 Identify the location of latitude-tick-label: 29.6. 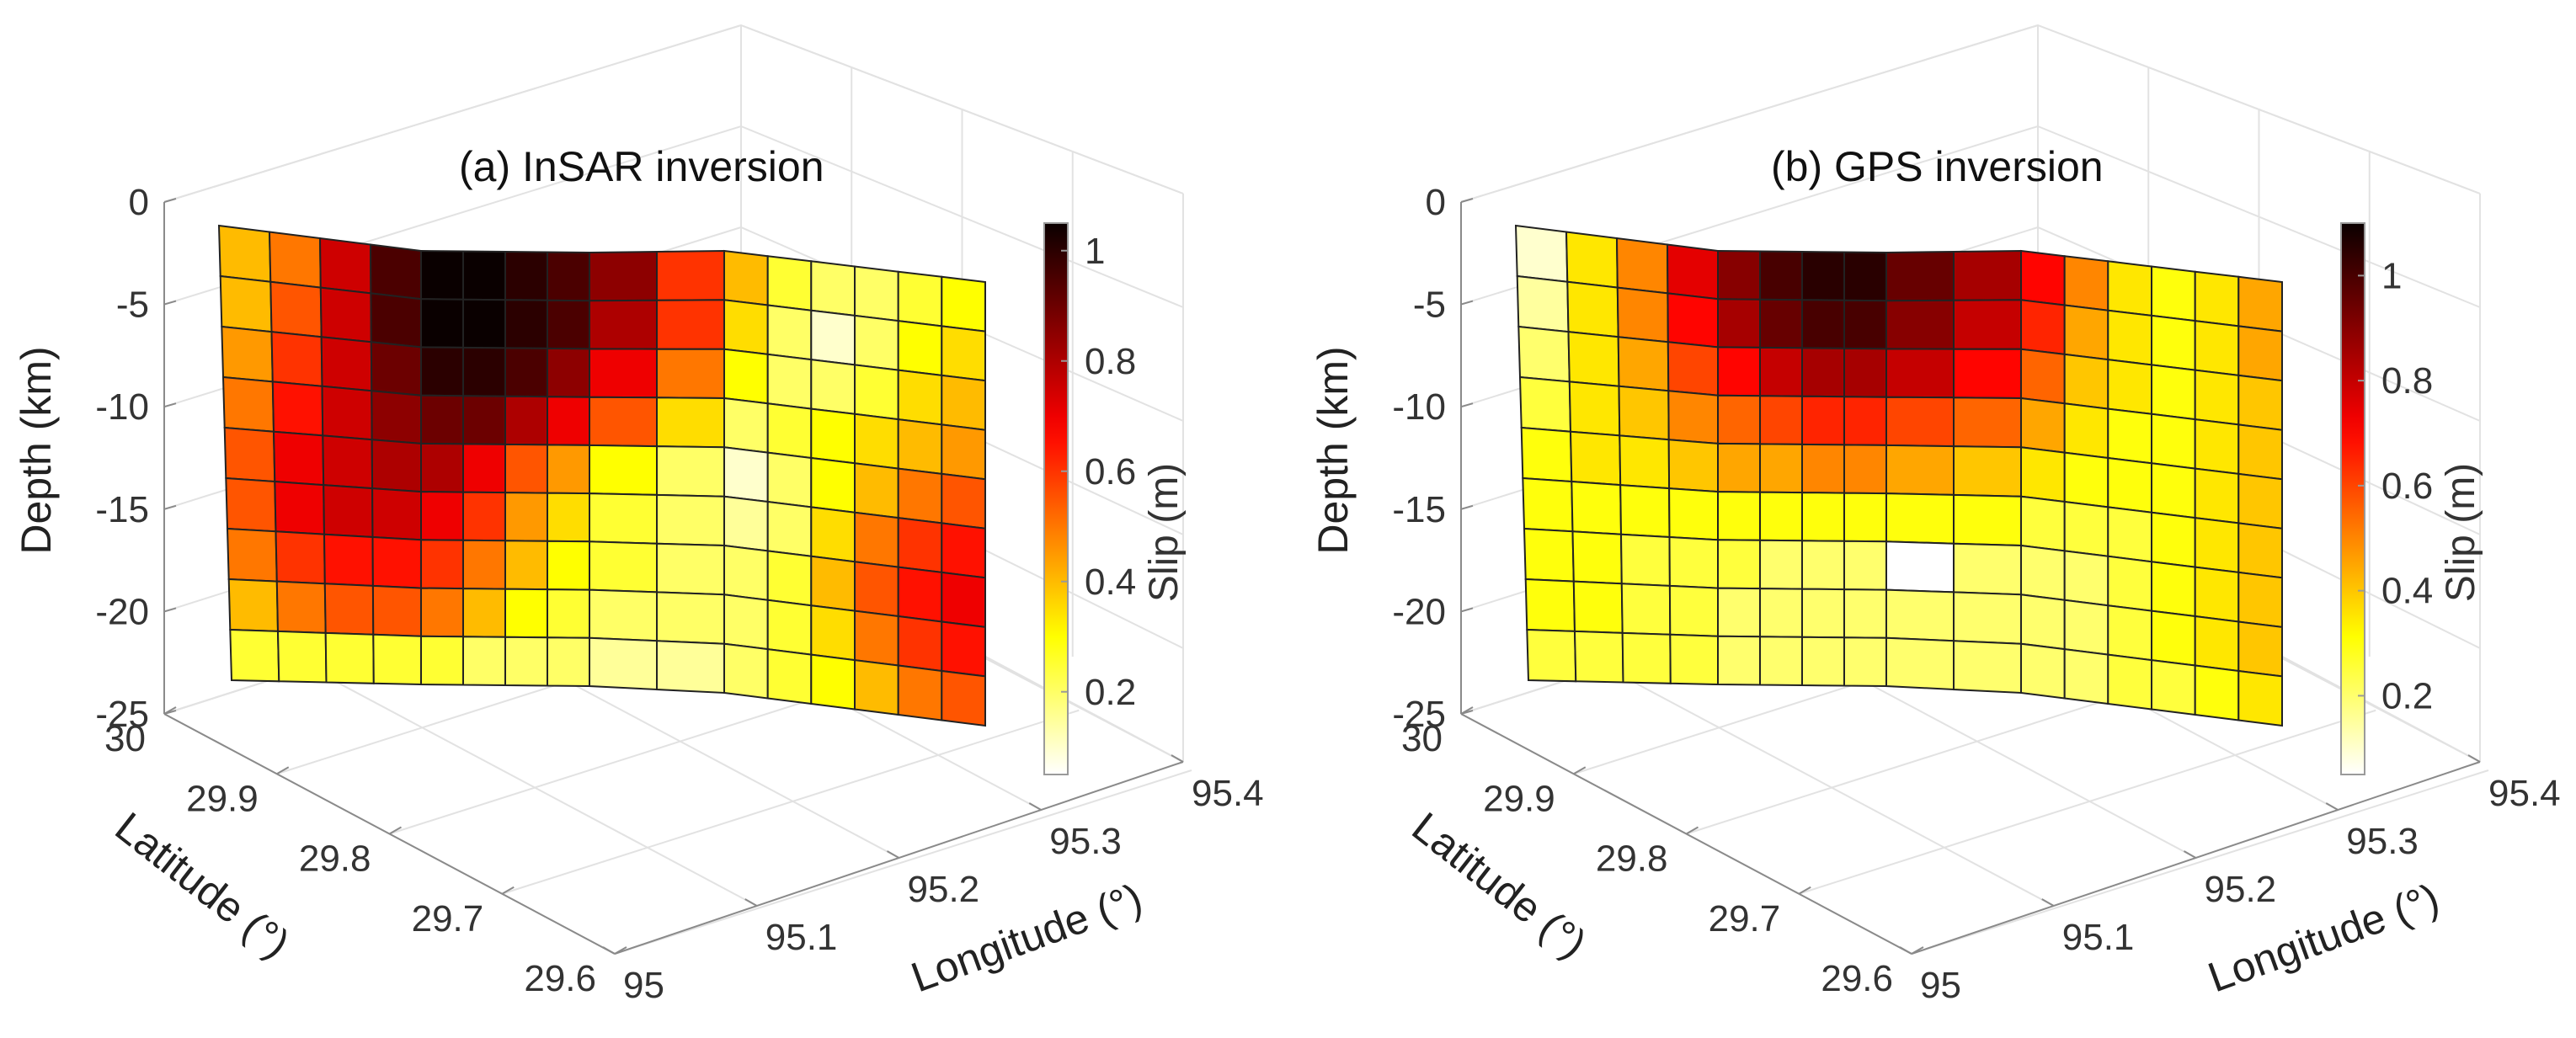
(560, 978).